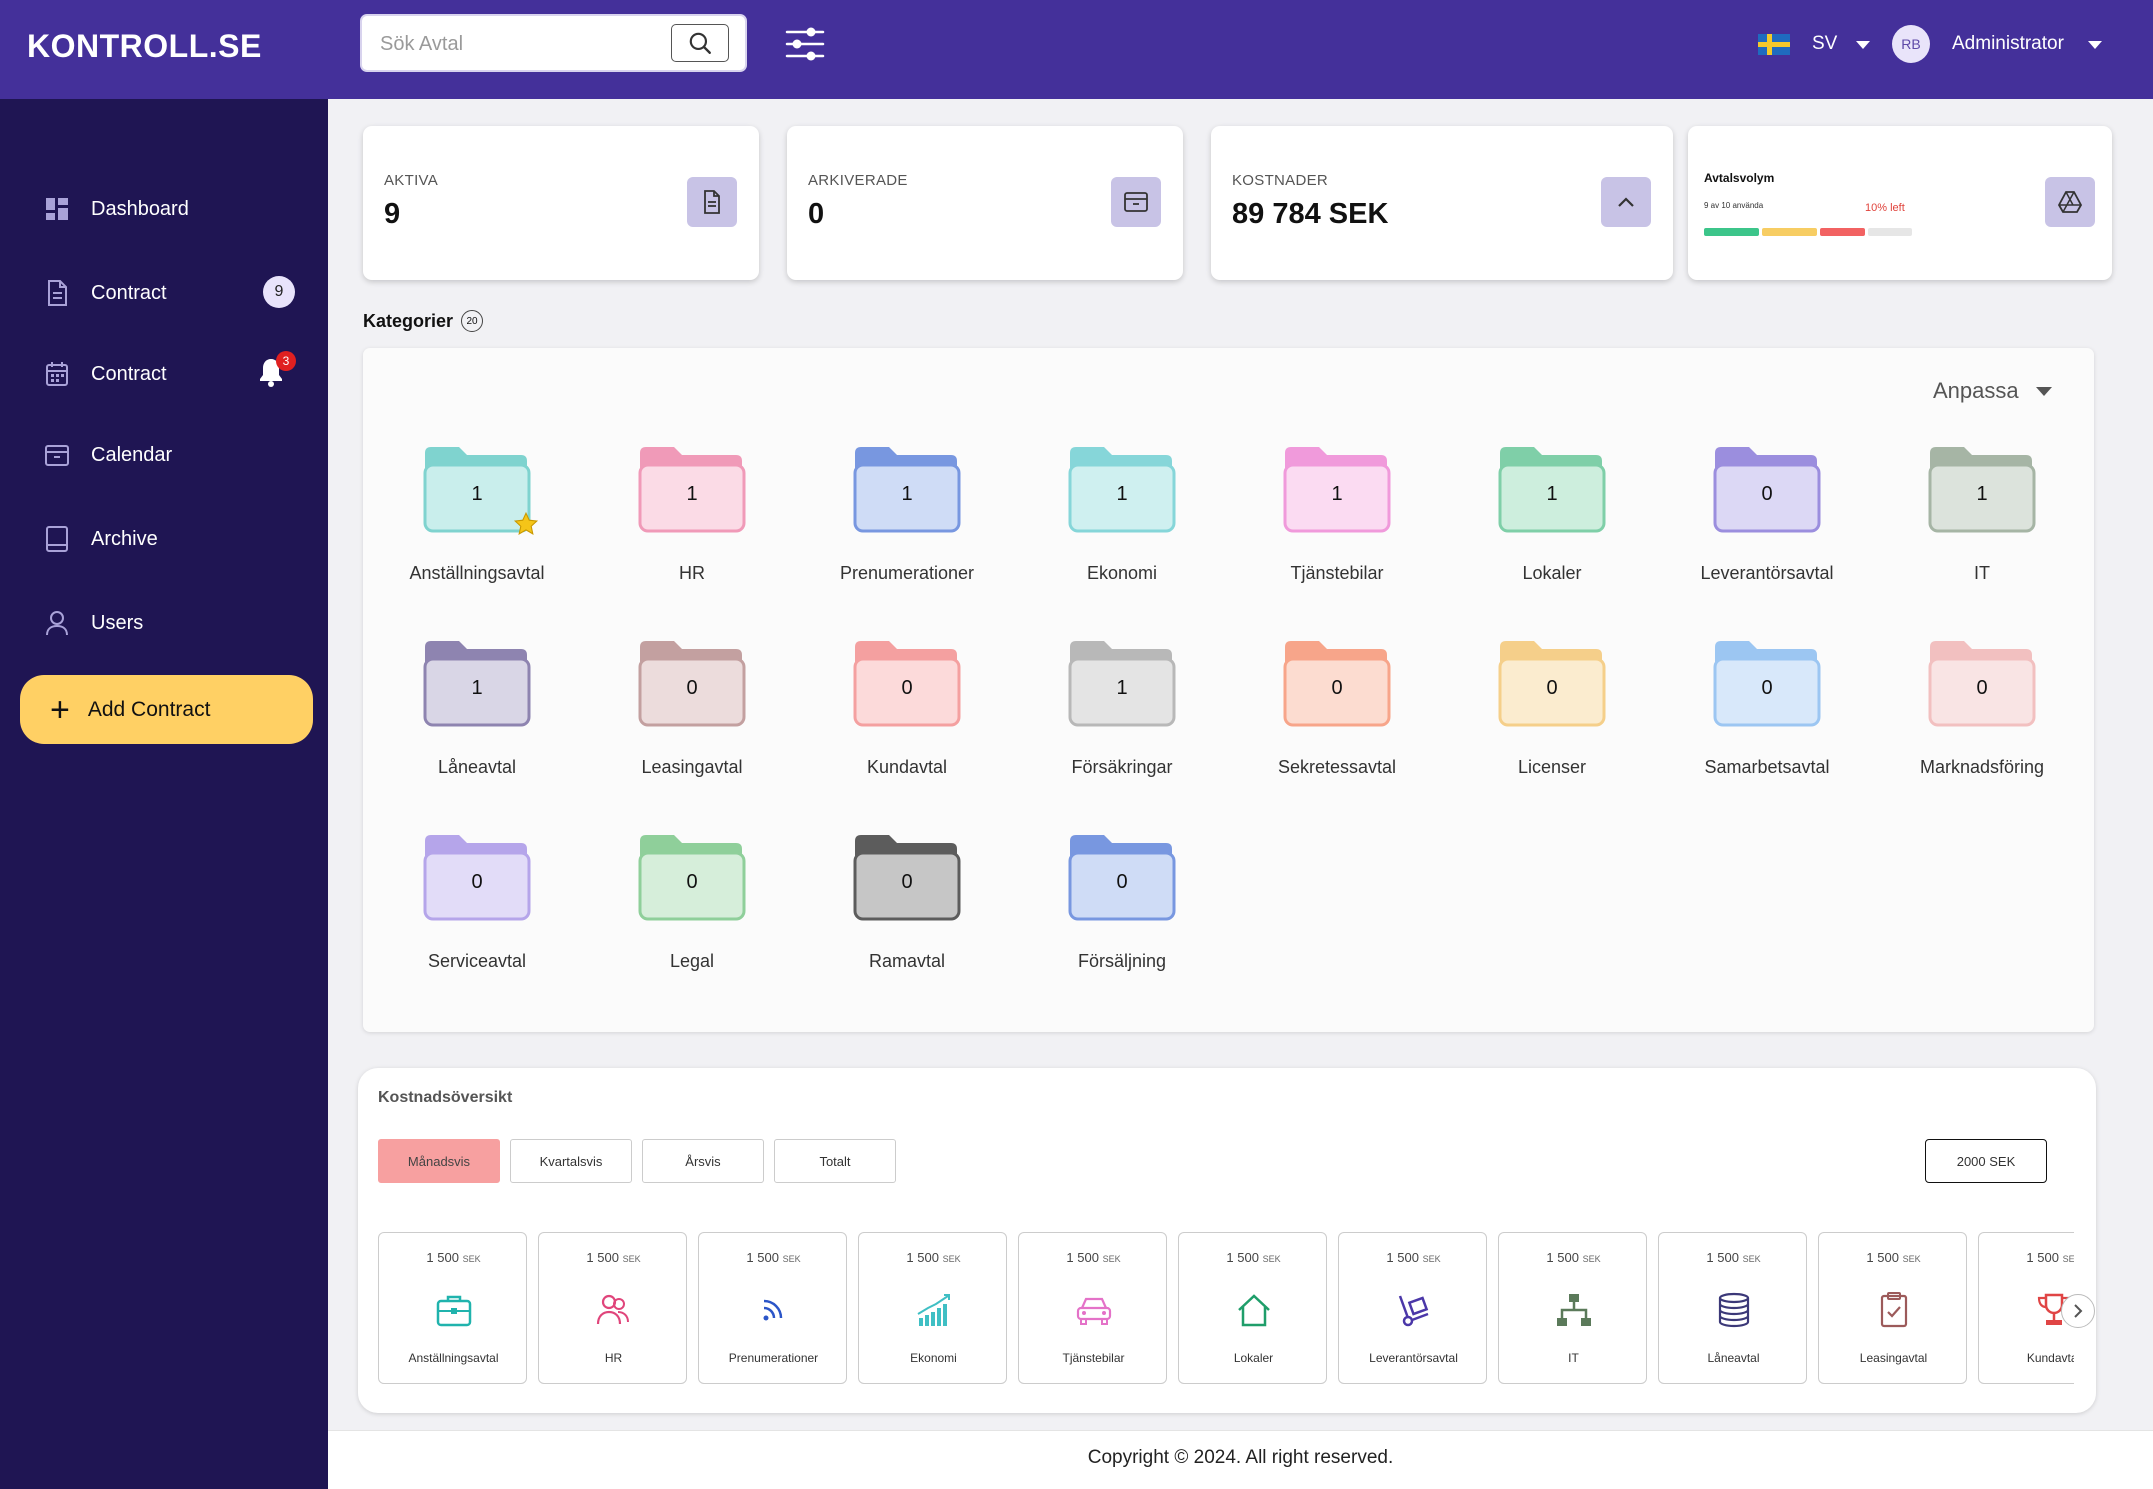  I want to click on stat-card-volume: Avtalsvolym 9 av 10 använda 10% left, so click(1900, 203).